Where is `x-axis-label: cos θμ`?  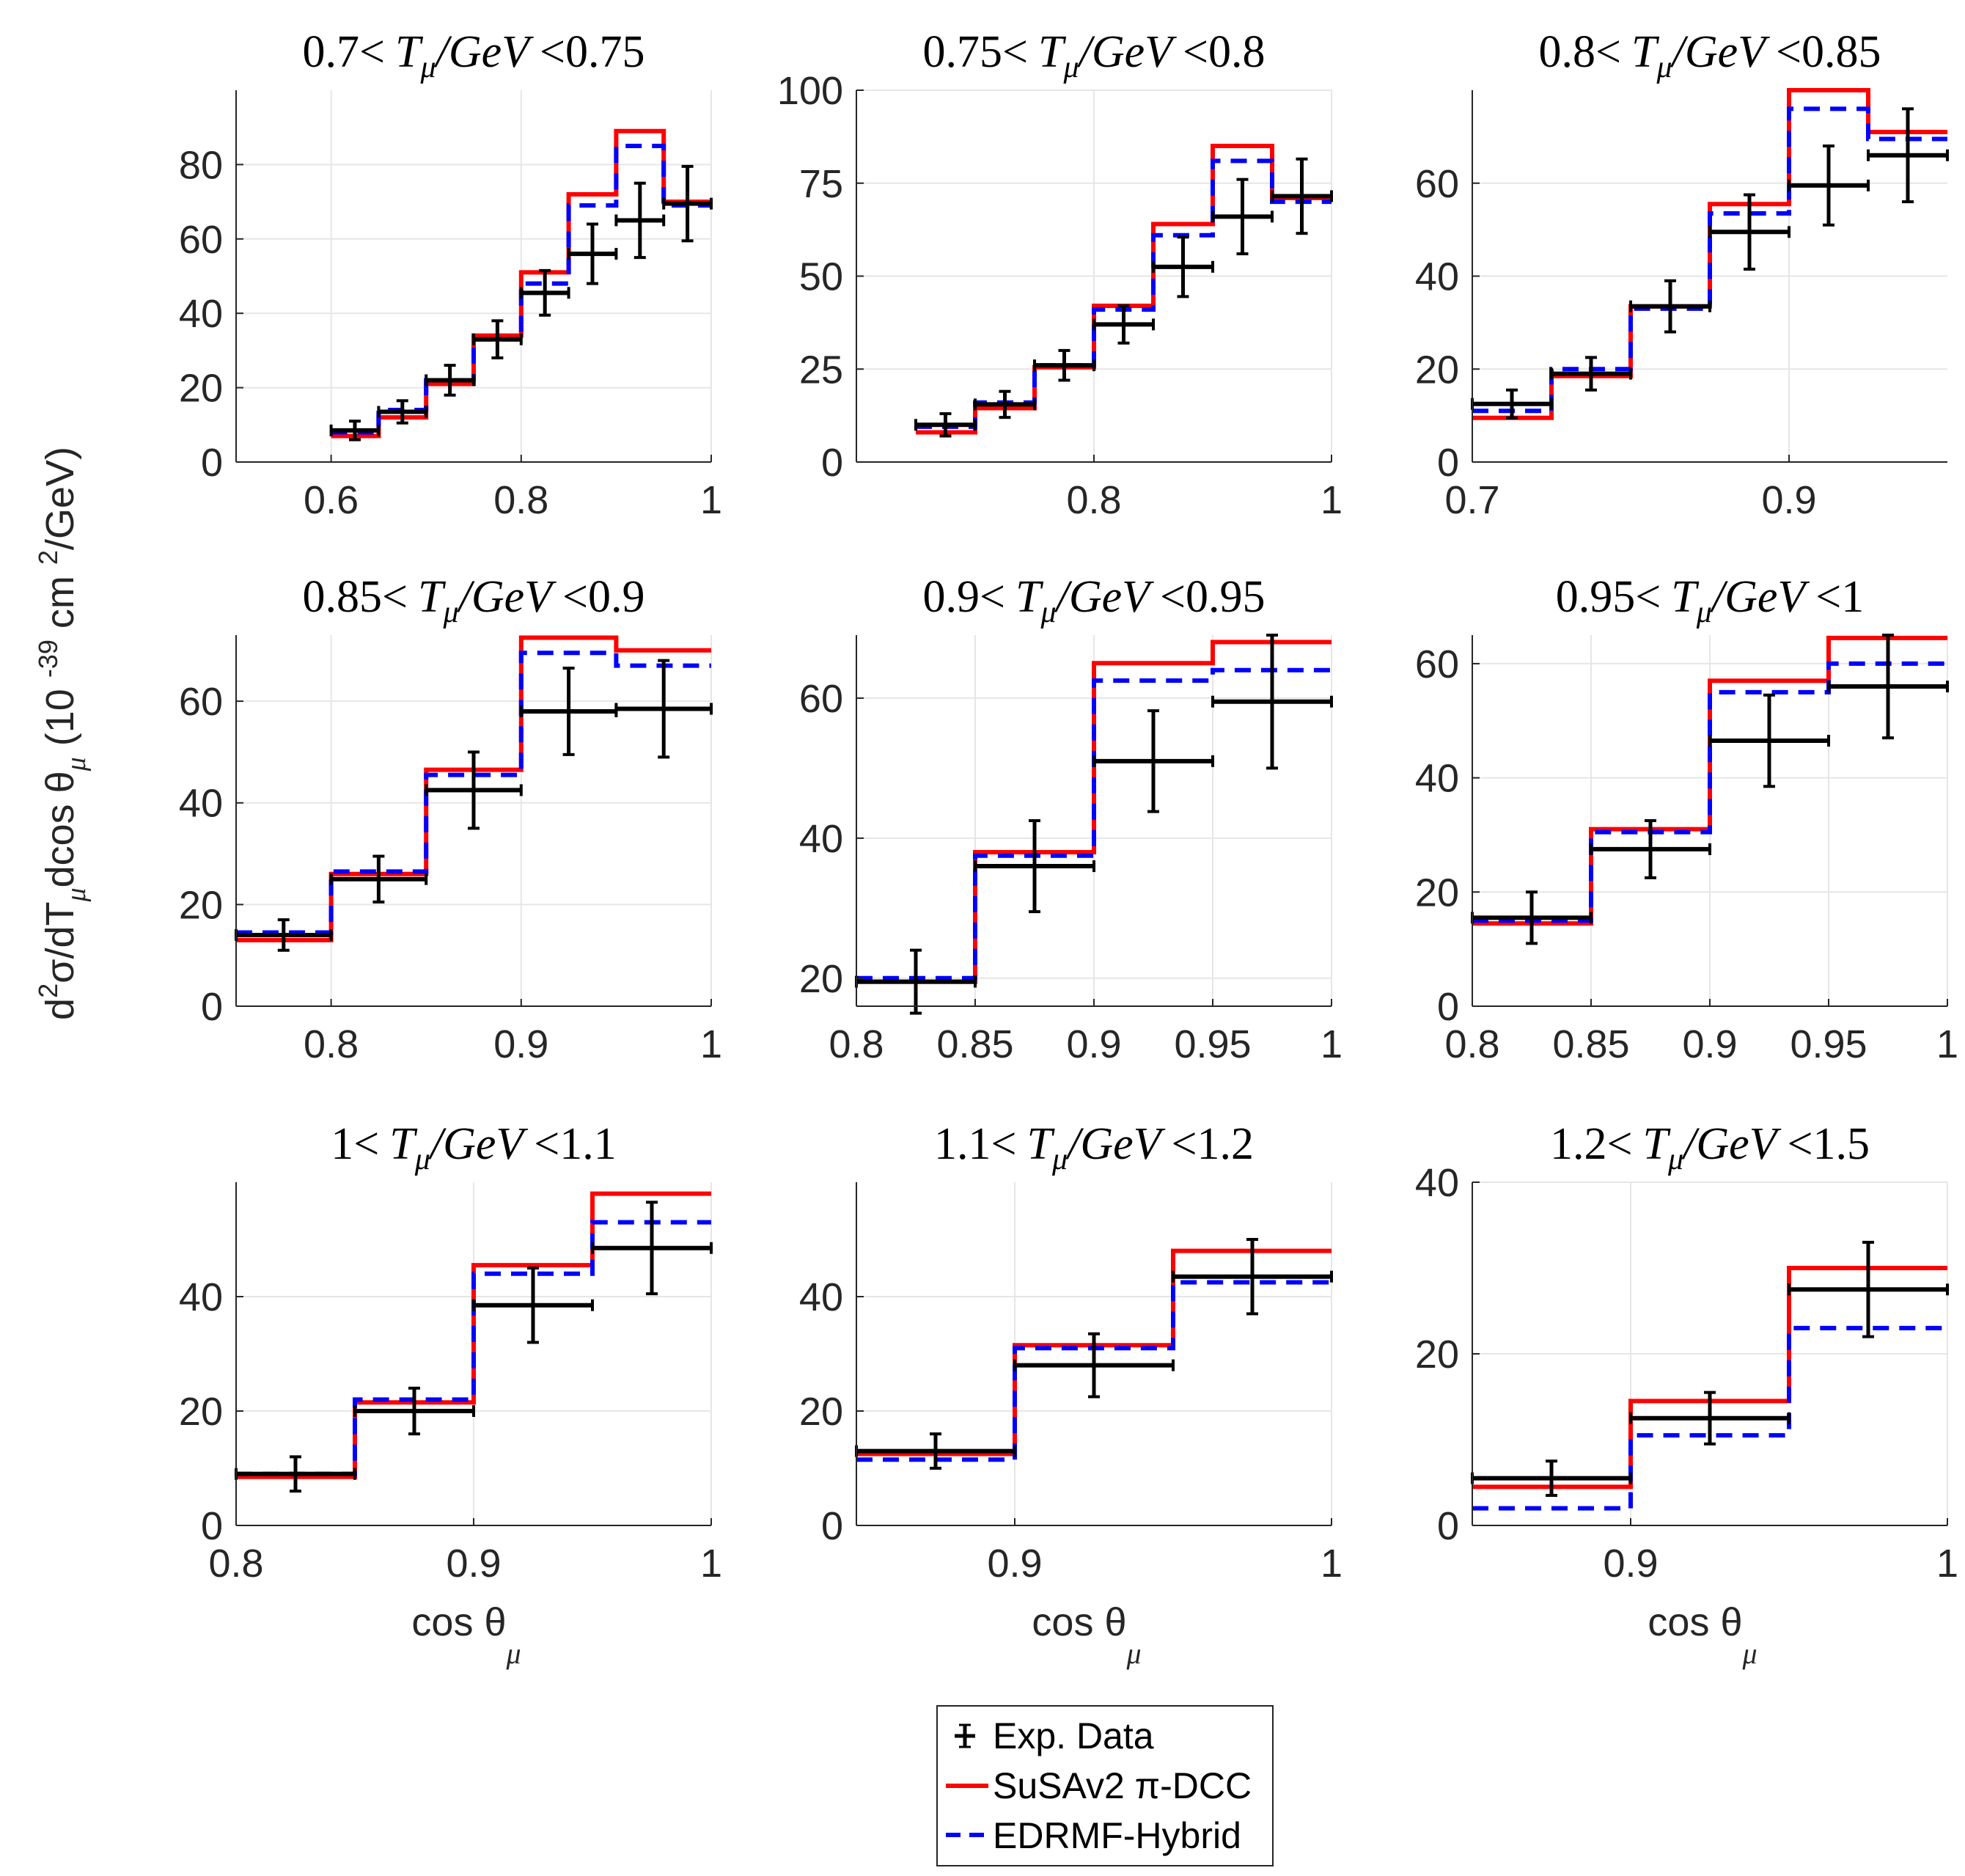 x-axis-label: cos θμ is located at coordinates (1702, 1635).